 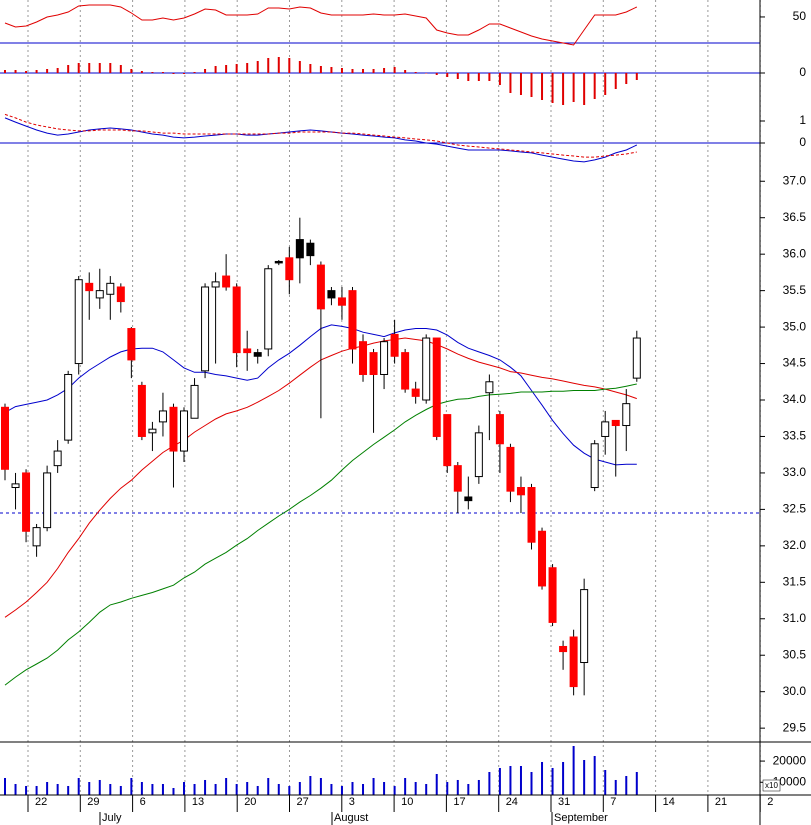 I want to click on y-tick-label: 36.5, so click(x=795, y=217).